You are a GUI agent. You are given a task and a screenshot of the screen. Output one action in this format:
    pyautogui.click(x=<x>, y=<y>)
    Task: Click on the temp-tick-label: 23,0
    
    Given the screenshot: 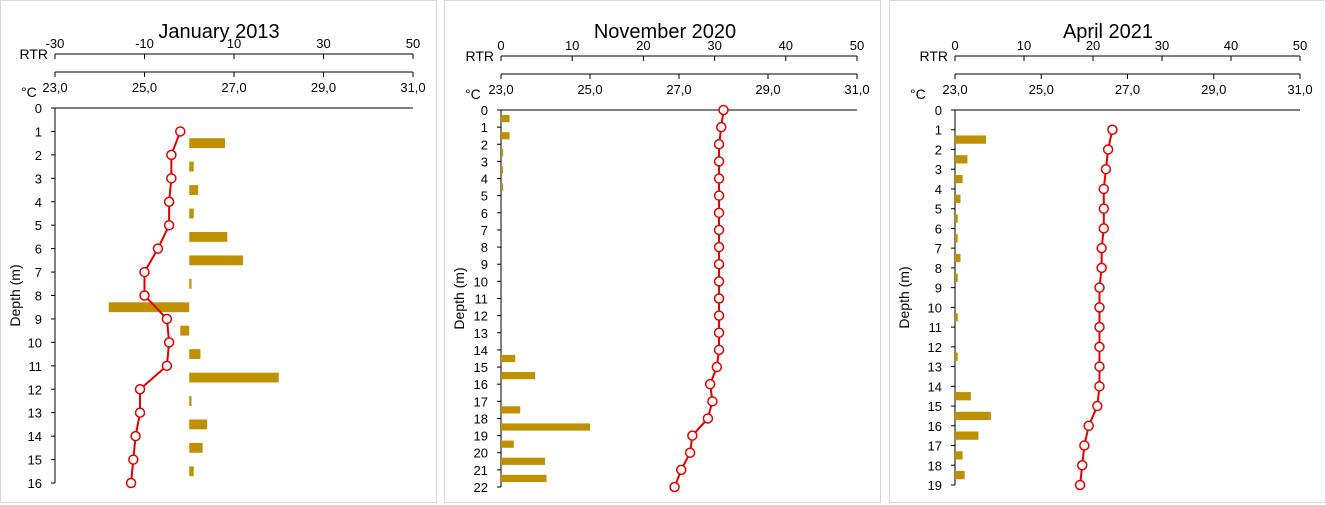 What is the action you would take?
    pyautogui.click(x=54, y=87)
    